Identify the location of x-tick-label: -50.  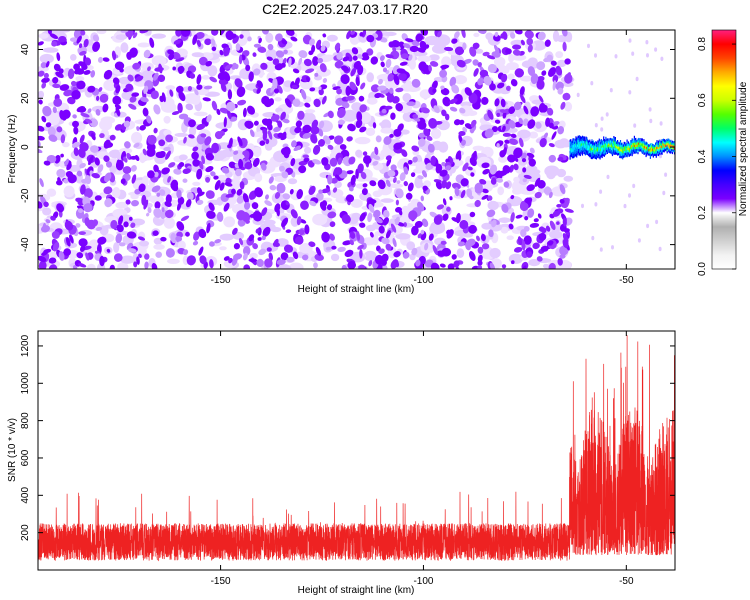
(626, 581).